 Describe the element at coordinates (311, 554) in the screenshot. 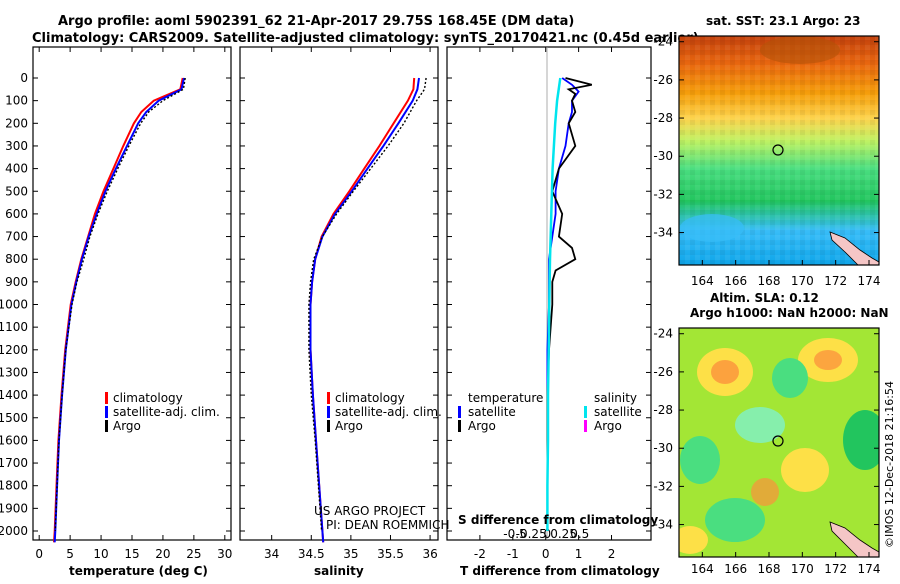

I see `x-tick-label: 34.5` at that location.